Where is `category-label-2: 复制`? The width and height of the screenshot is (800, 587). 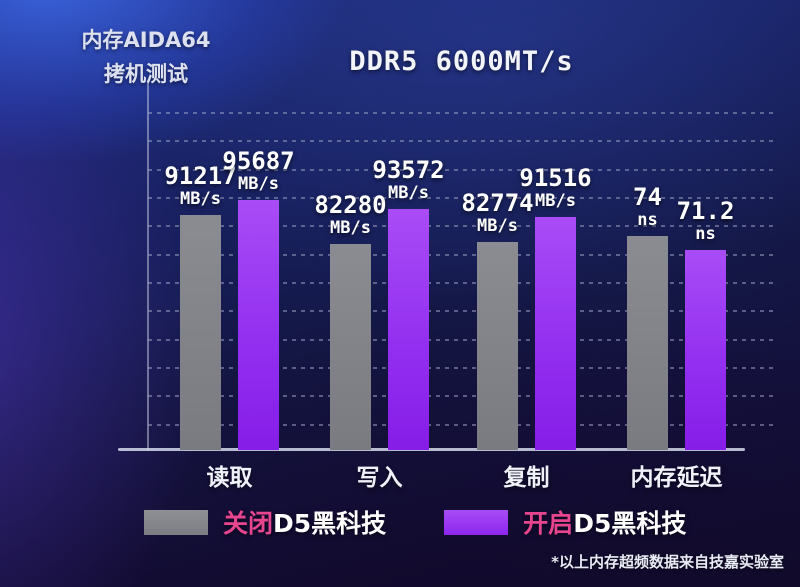 category-label-2: 复制 is located at coordinates (526, 478).